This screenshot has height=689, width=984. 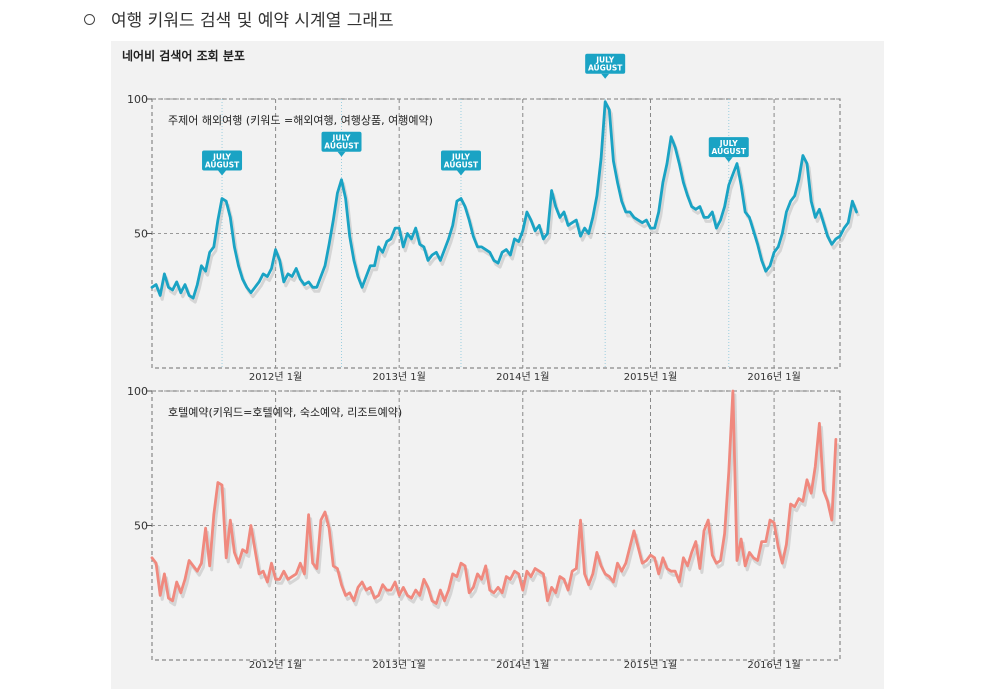 What do you see at coordinates (89, 19) in the screenshot?
I see `bullet-icon` at bounding box center [89, 19].